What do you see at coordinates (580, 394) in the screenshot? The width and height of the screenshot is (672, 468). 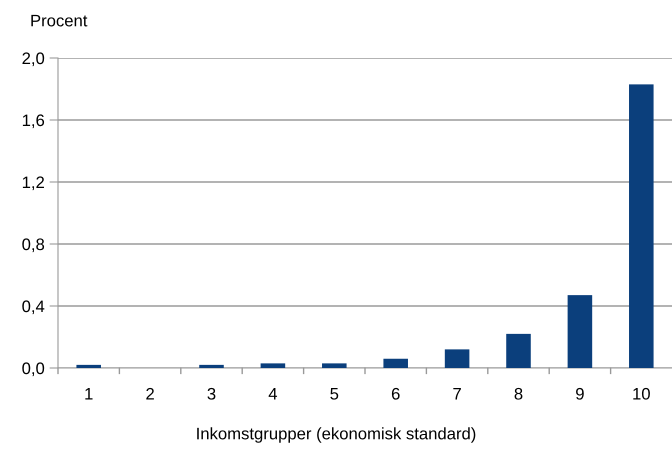 I see `x-tick-label: 9` at bounding box center [580, 394].